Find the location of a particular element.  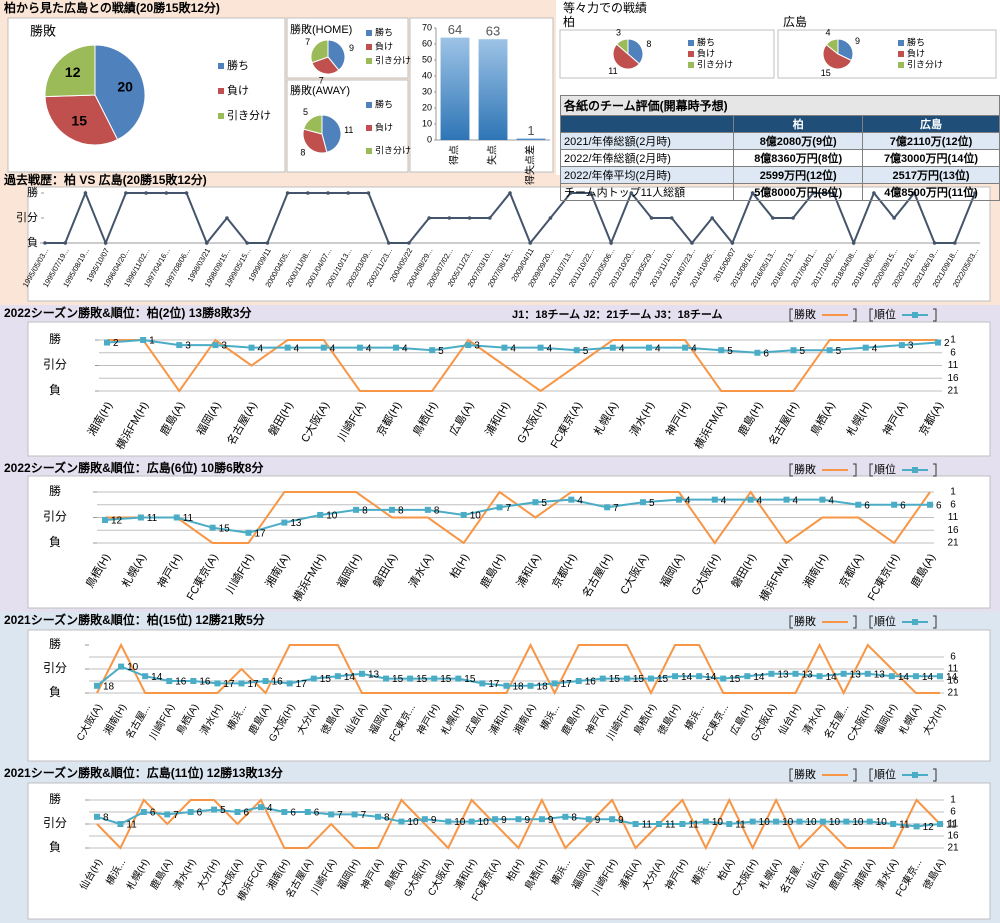

legend-marker is located at coordinates (915, 315).